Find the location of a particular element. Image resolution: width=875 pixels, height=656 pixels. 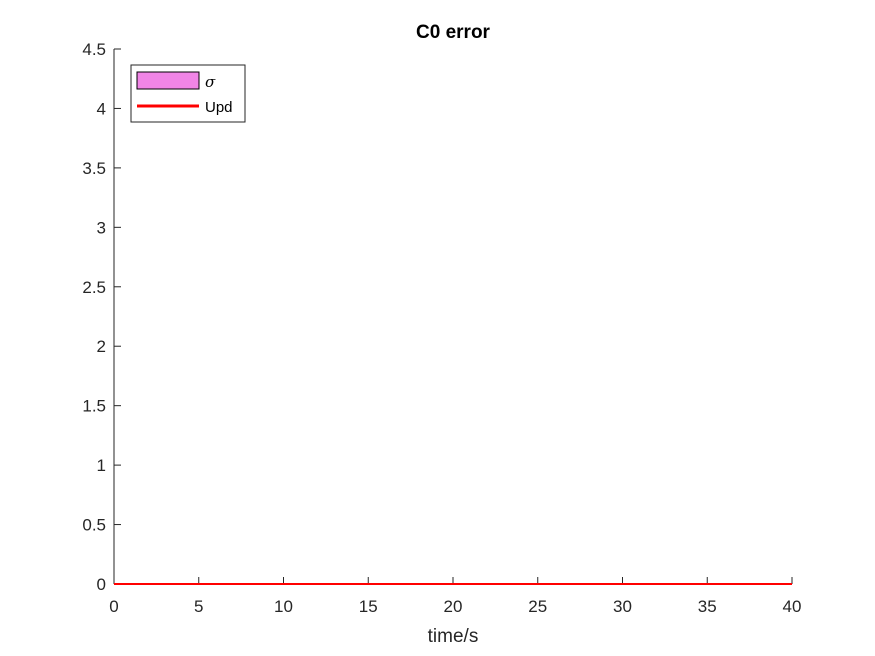

series-layer is located at coordinates (453, 584).